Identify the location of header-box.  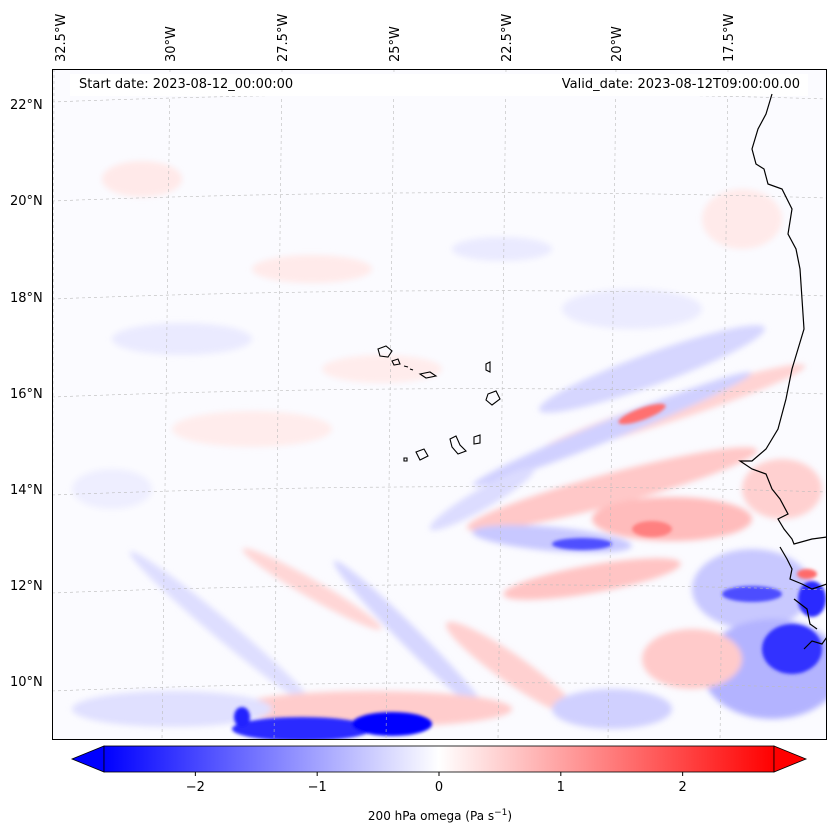
(439, 85).